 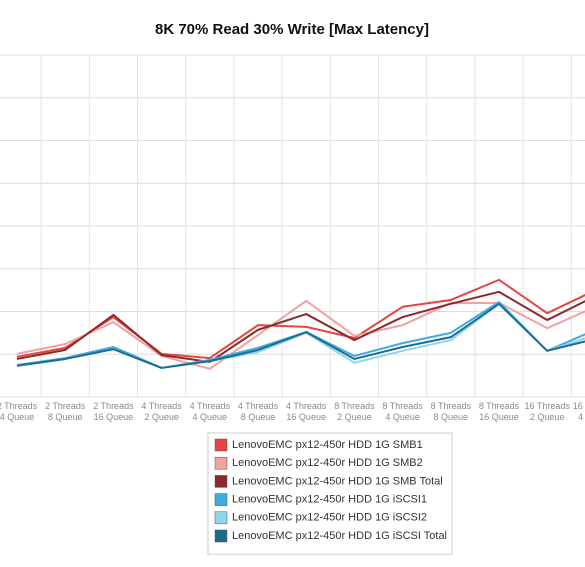 I want to click on x-tick-label: 2 Threads 16 Queue, so click(x=113, y=411).